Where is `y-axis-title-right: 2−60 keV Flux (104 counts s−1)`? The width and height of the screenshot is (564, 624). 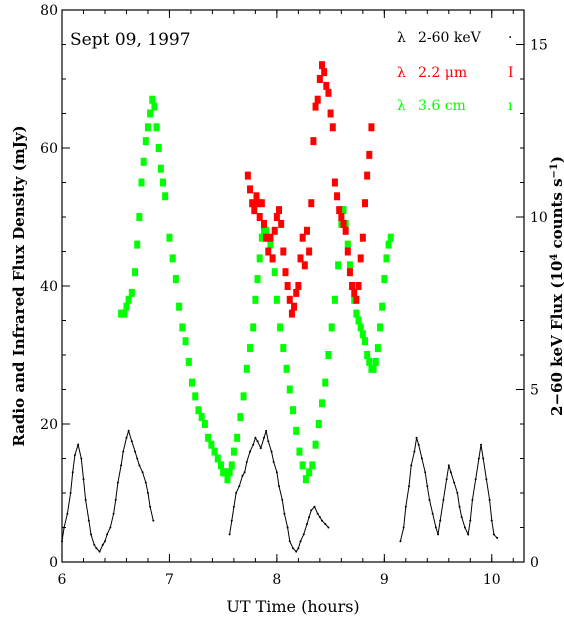 y-axis-title-right: 2−60 keV Flux (104 counts s−1) is located at coordinates (556, 286).